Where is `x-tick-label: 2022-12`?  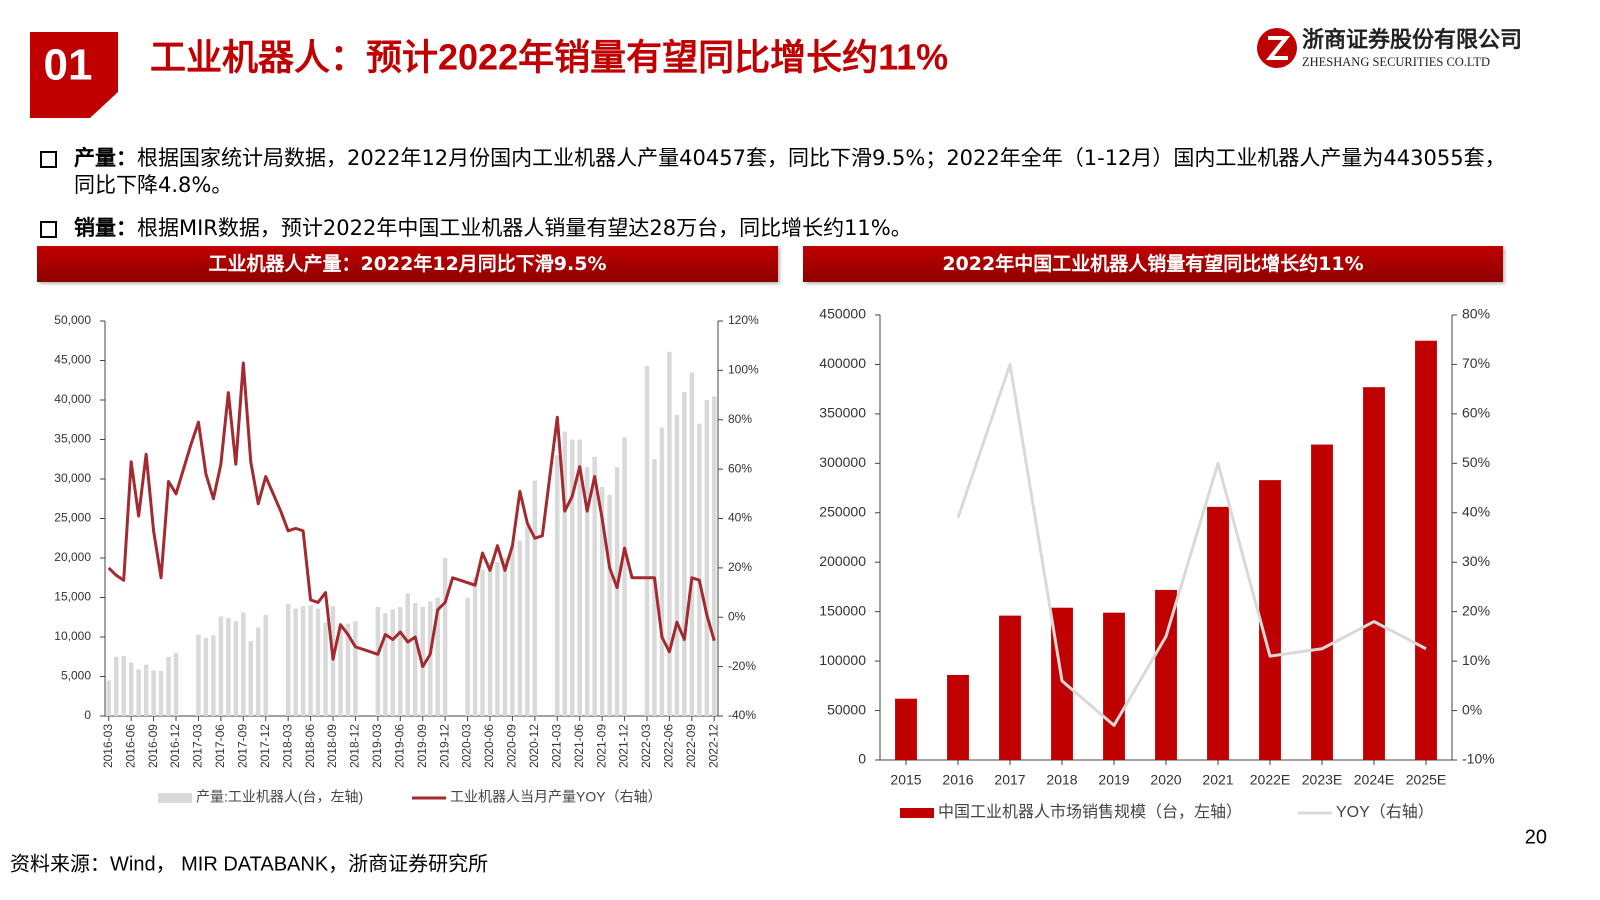
x-tick-label: 2022-12 is located at coordinates (713, 746).